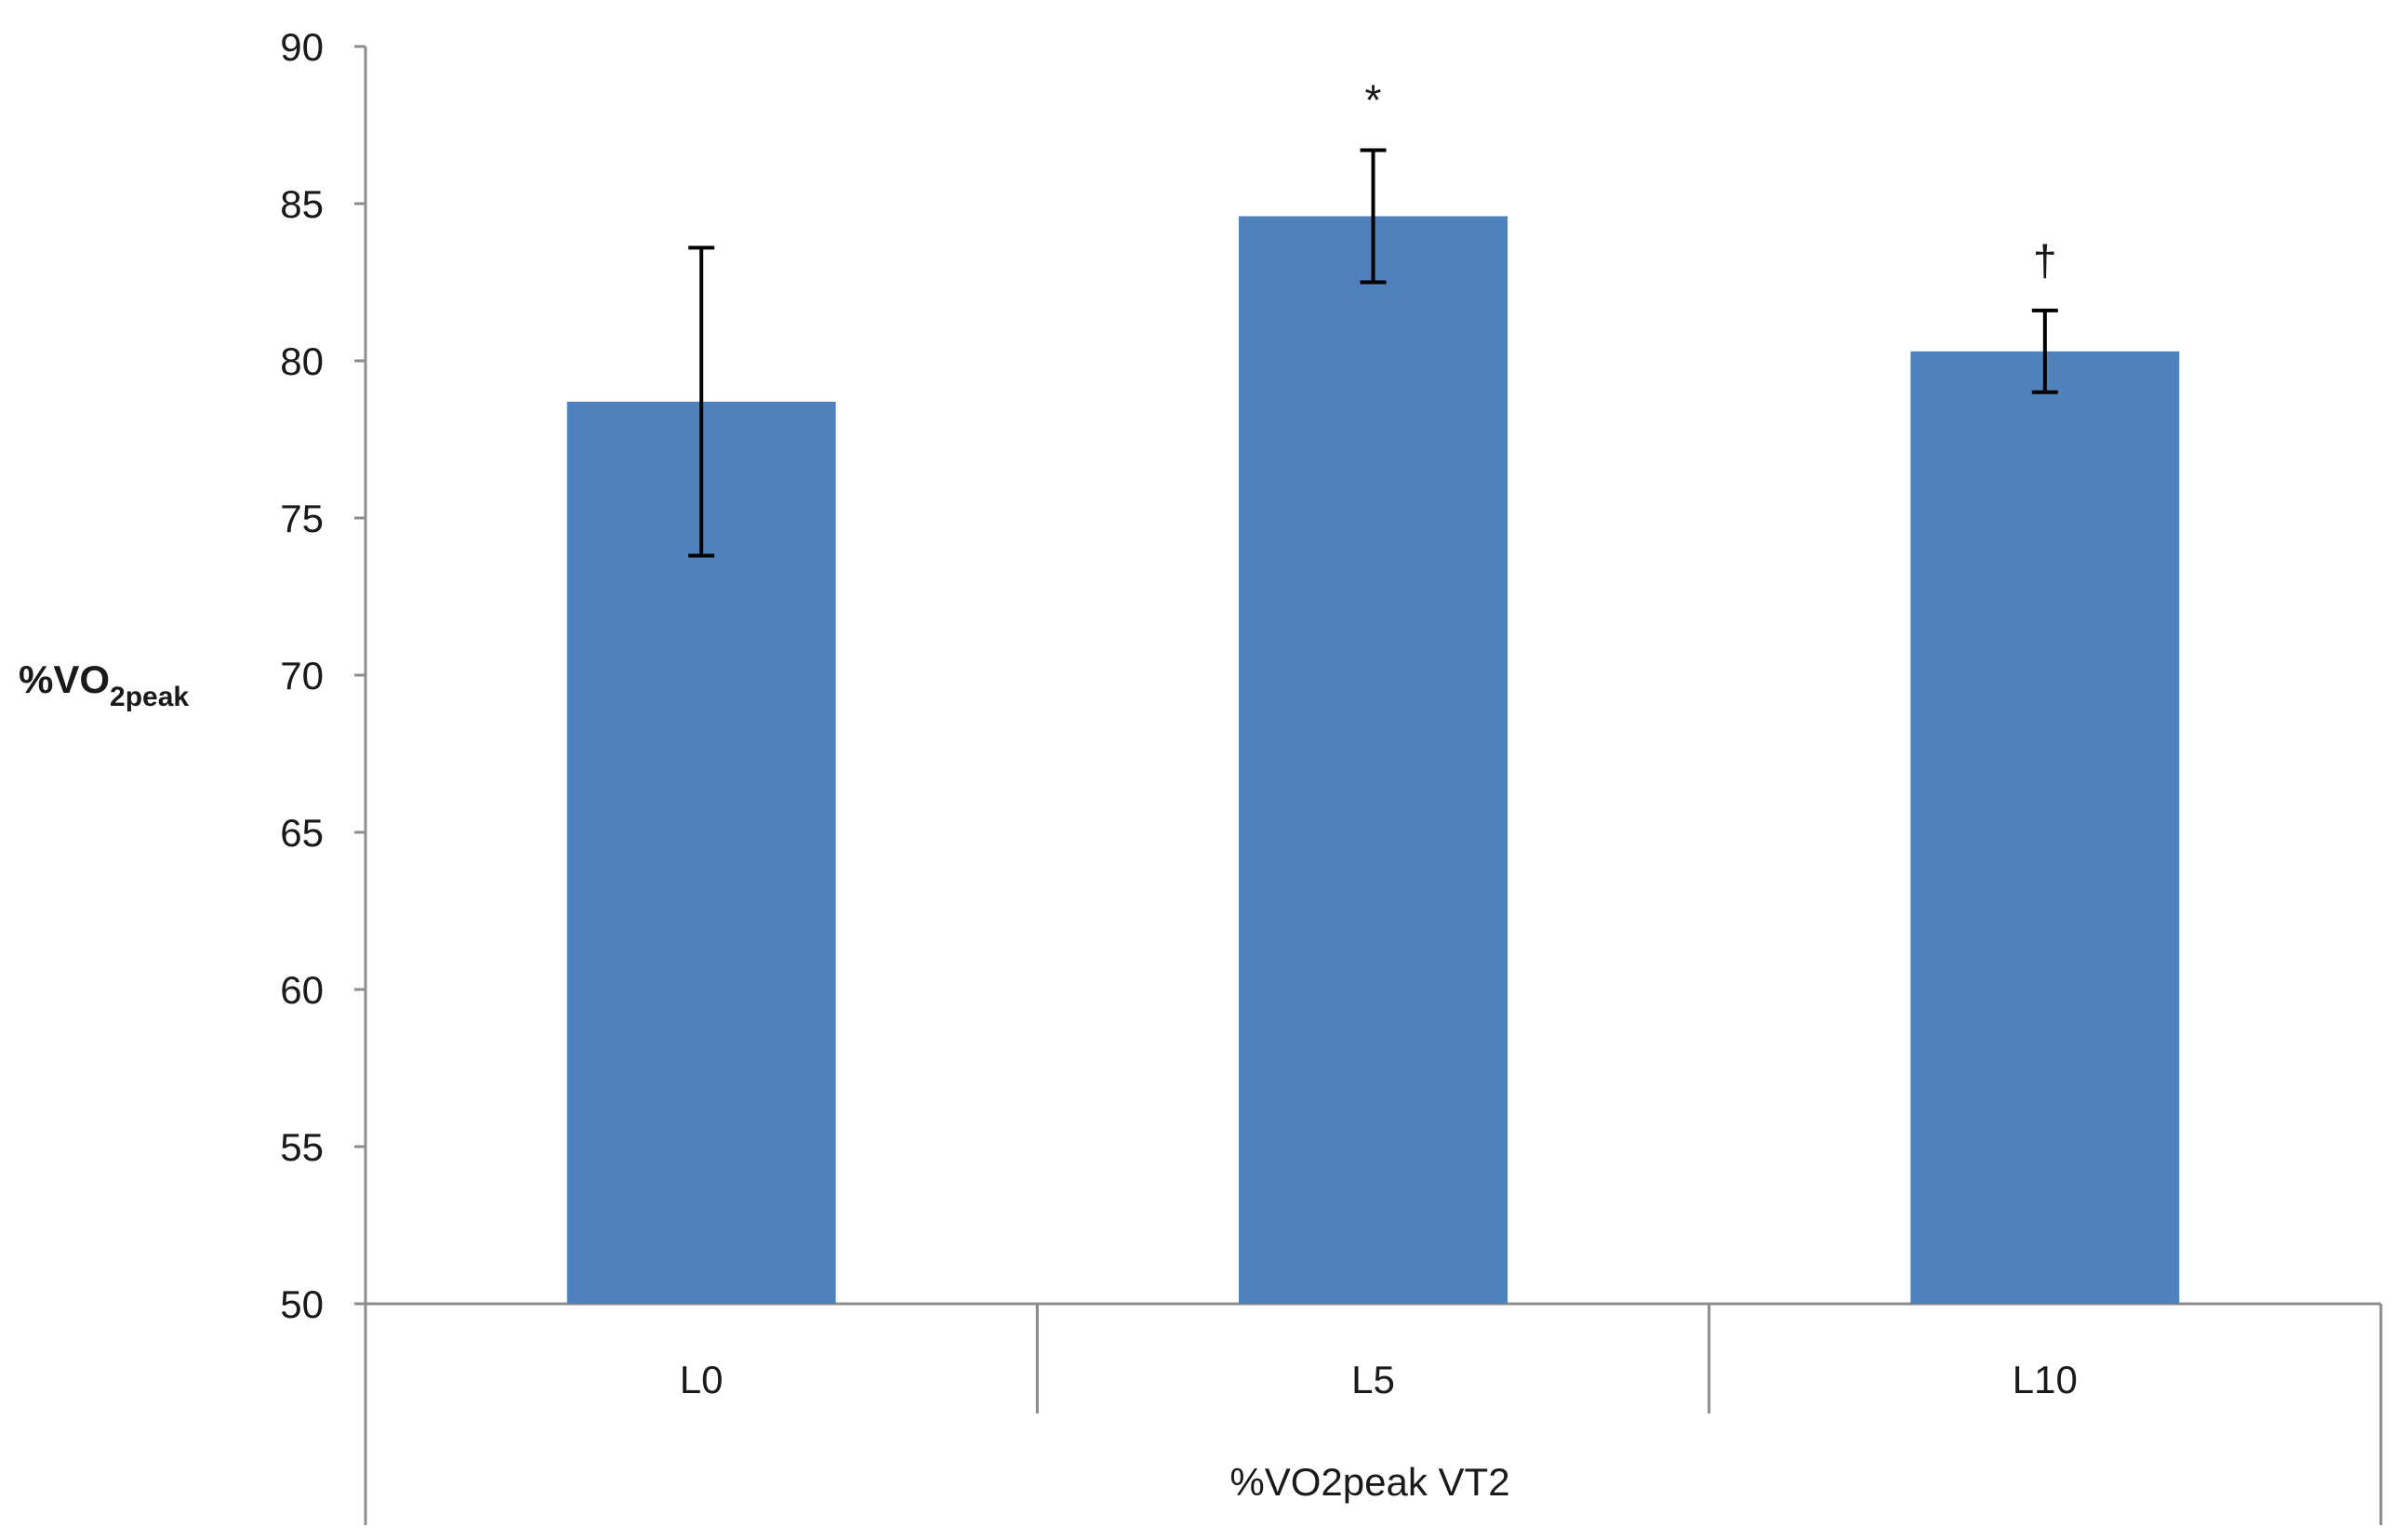 Image resolution: width=2392 pixels, height=1540 pixels. I want to click on x-tick-label-L10: L10, so click(2046, 1379).